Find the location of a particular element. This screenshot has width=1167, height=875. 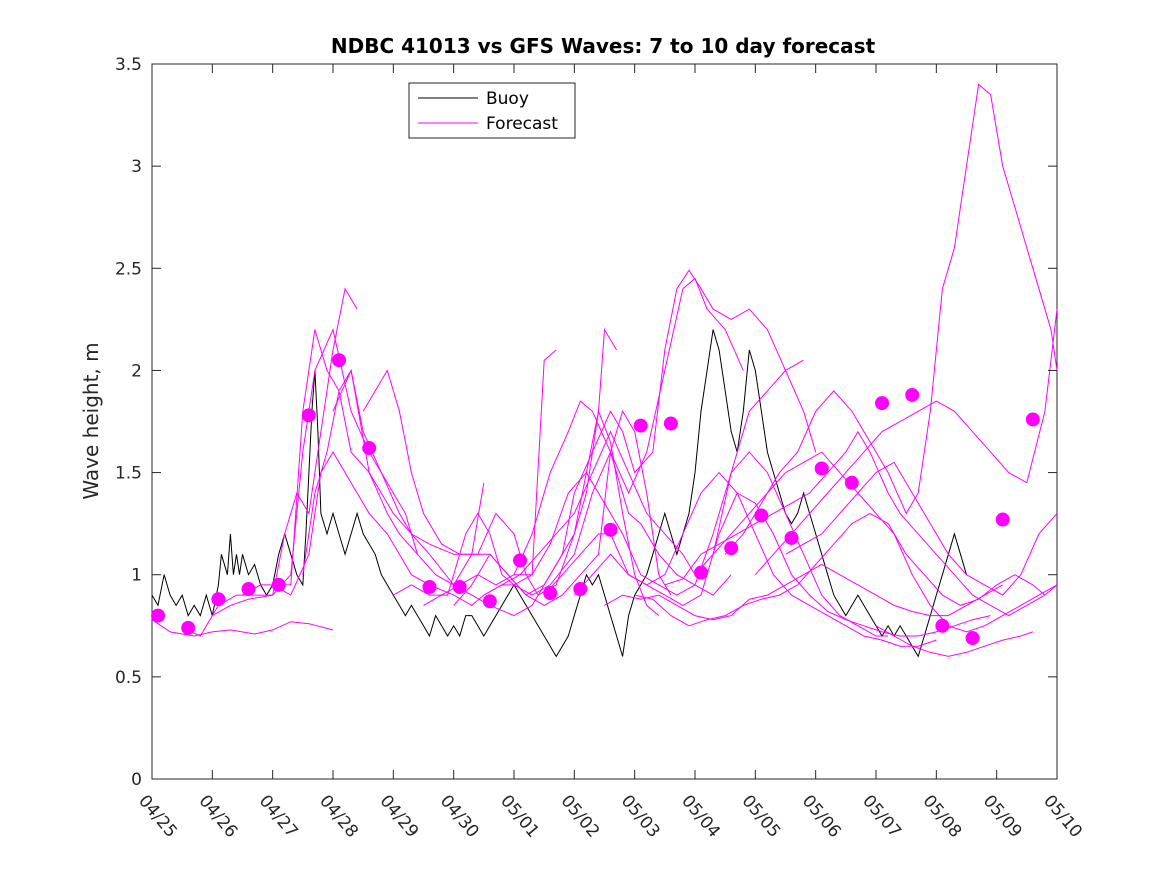

x-tick-label-04/25: 04/25 is located at coordinates (157, 816).